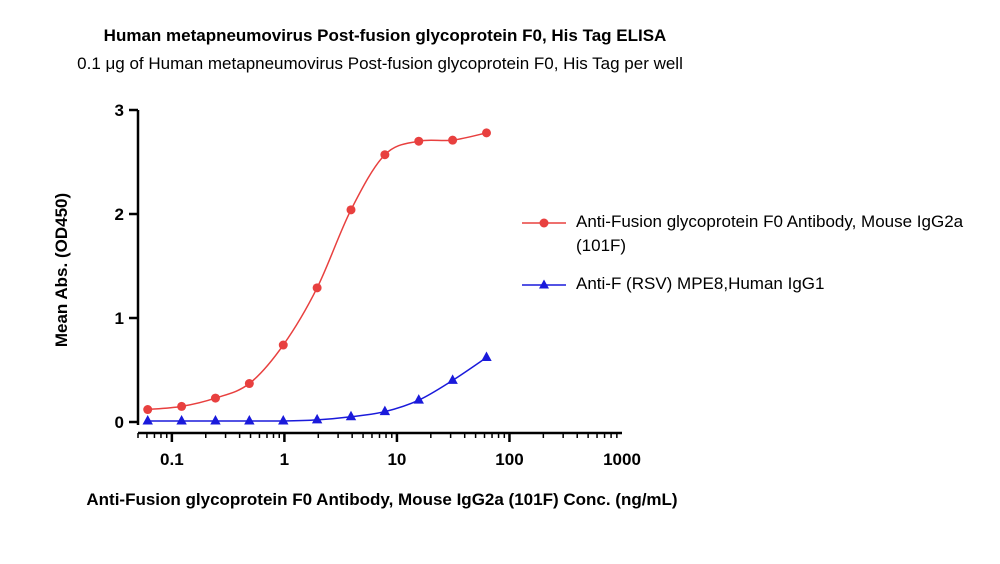  Describe the element at coordinates (61, 270) in the screenshot. I see `y-axis-label: Mean Abs. (OD450)` at that location.